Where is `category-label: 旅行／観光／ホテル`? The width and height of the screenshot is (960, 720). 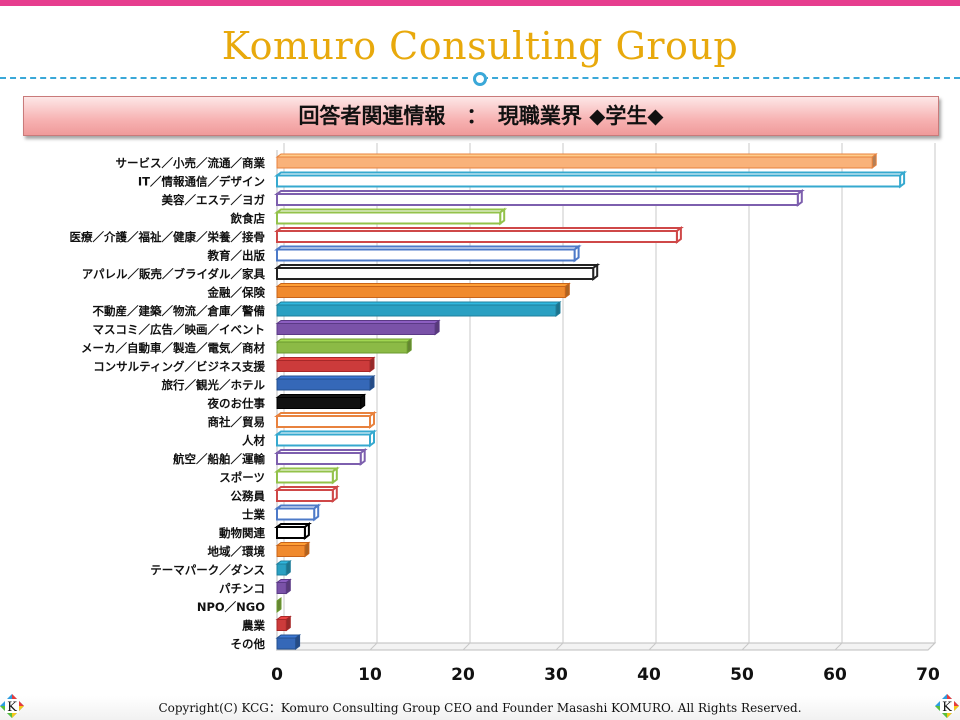 category-label: 旅行／観光／ホテル is located at coordinates (214, 385).